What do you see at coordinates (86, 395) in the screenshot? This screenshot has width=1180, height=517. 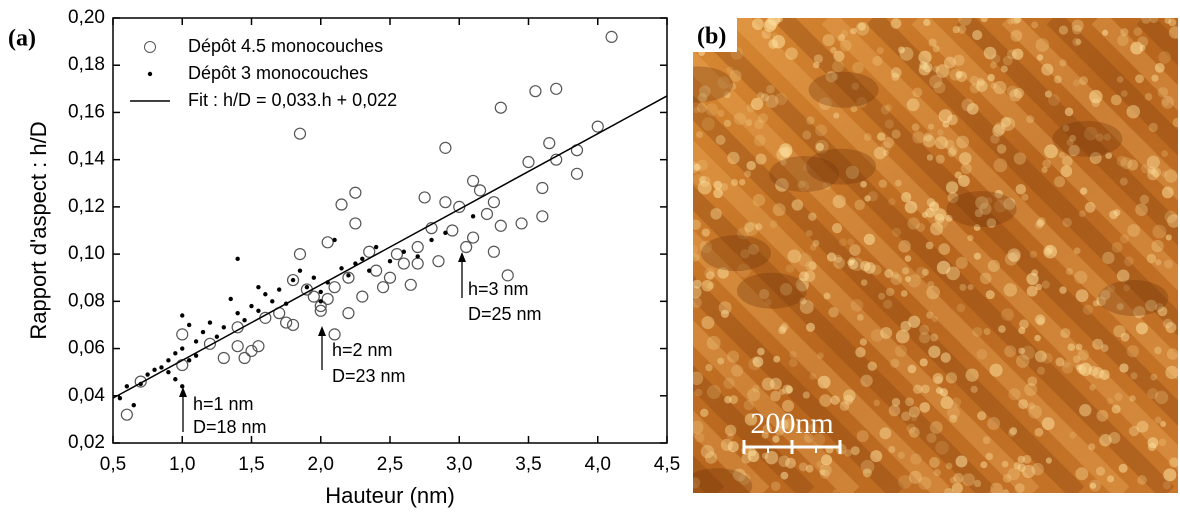 I see `y-tick-label: 0,04` at bounding box center [86, 395].